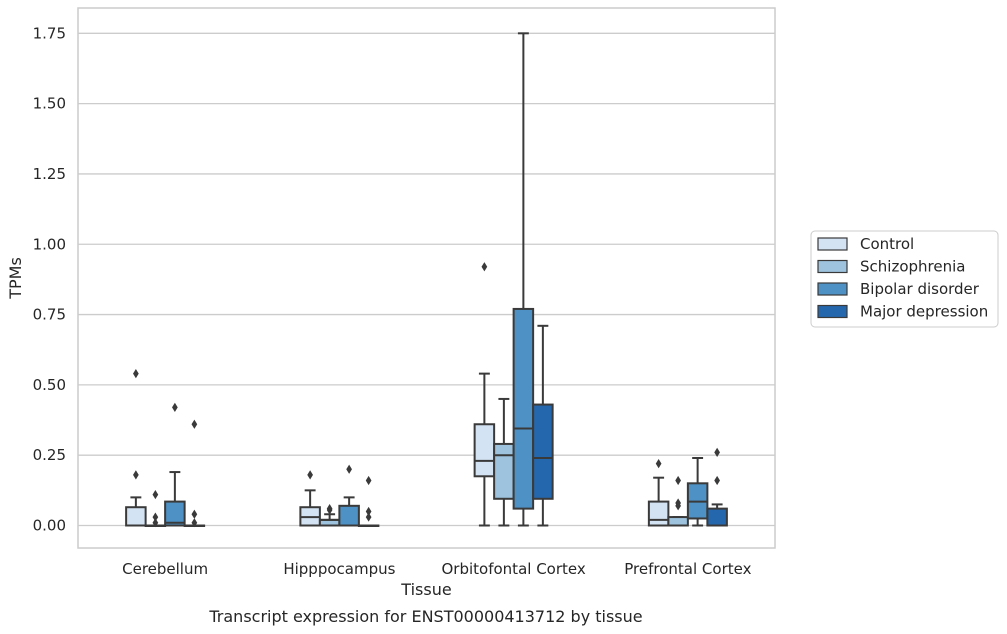 The image size is (1007, 634). What do you see at coordinates (514, 569) in the screenshot?
I see `x-tick-label: Orbitofontal Cortex` at bounding box center [514, 569].